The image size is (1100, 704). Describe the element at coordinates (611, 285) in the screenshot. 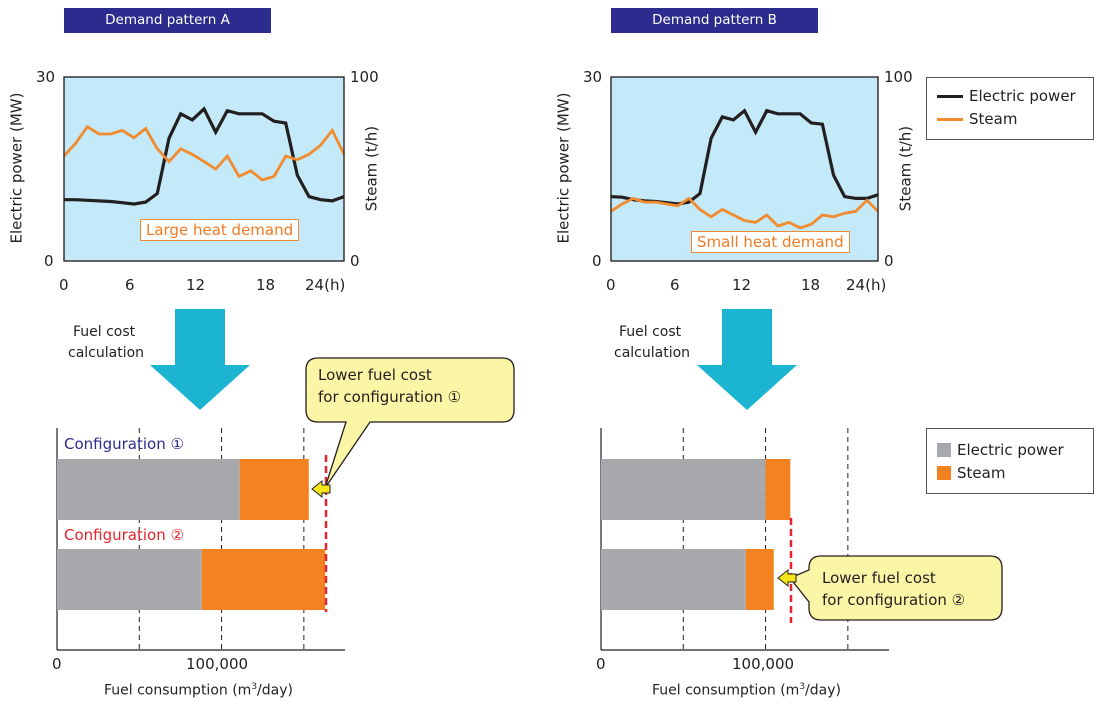

I see `x-tick-0-b: 0` at that location.